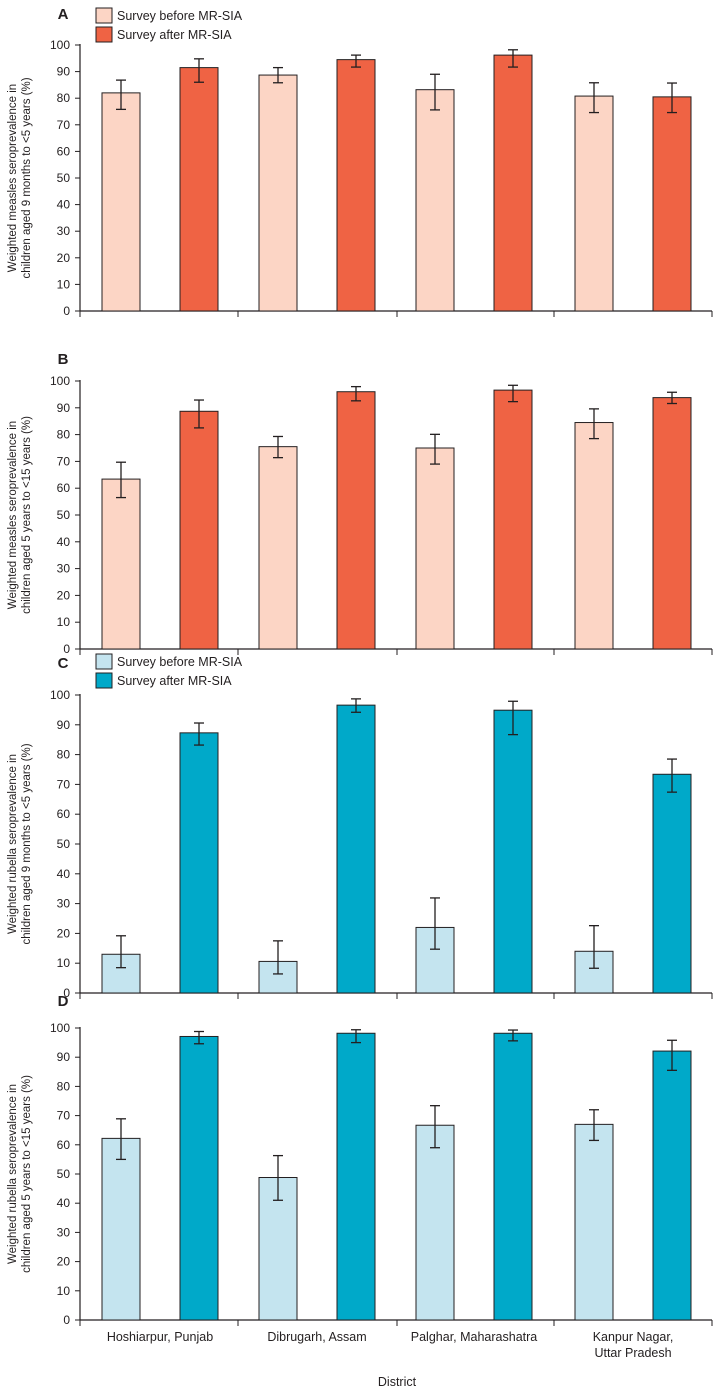 The height and width of the screenshot is (1398, 714). I want to click on x-axis-title: District, so click(397, 1382).